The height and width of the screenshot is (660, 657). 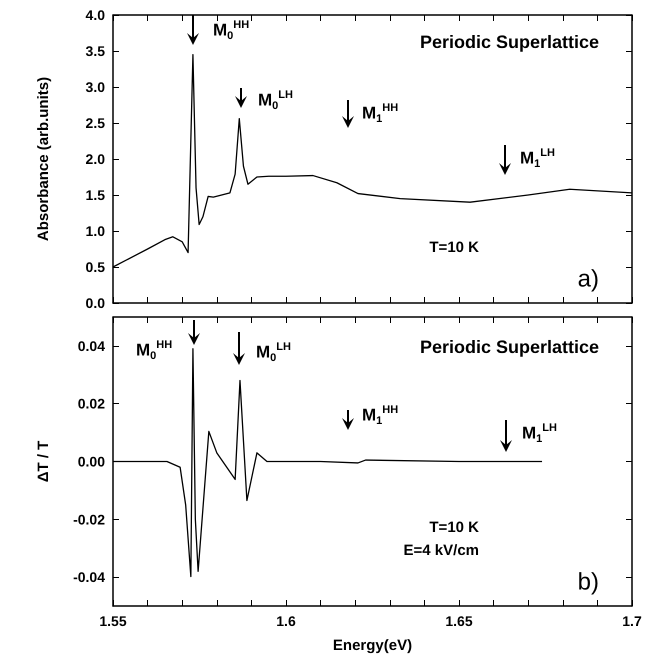 What do you see at coordinates (92, 462) in the screenshot?
I see `y-tick-label: 0.00` at bounding box center [92, 462].